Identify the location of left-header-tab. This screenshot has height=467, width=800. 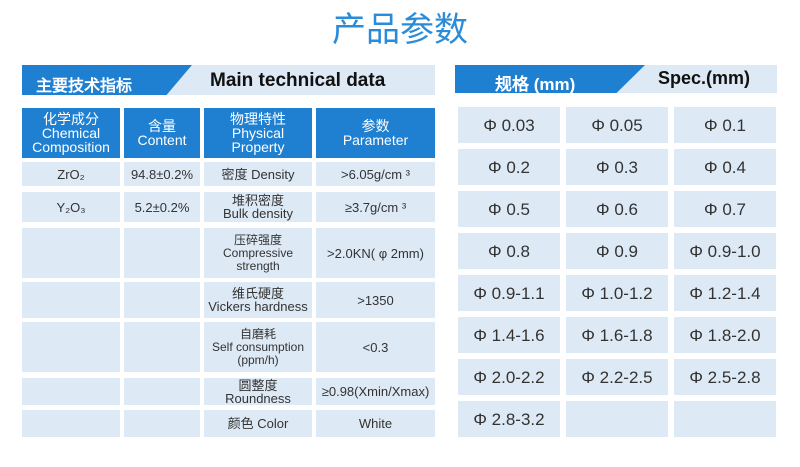
(107, 80).